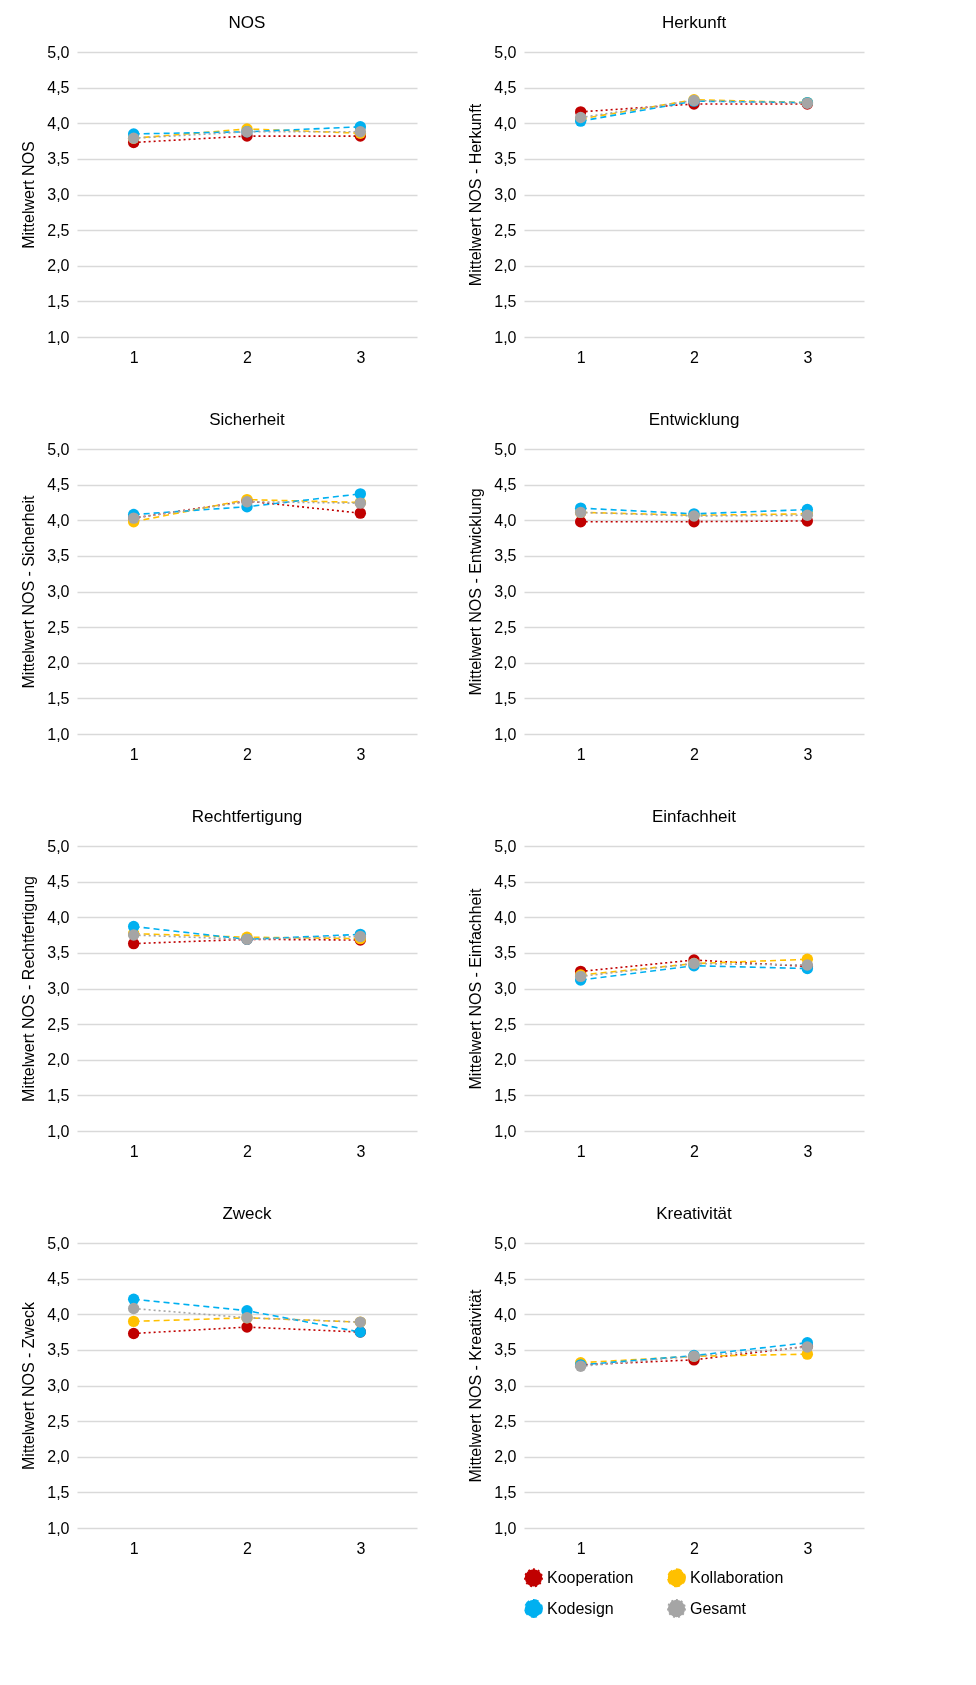 The width and height of the screenshot is (976, 1685). What do you see at coordinates (718, 1608) in the screenshot?
I see `legend-label: Gesamt` at bounding box center [718, 1608].